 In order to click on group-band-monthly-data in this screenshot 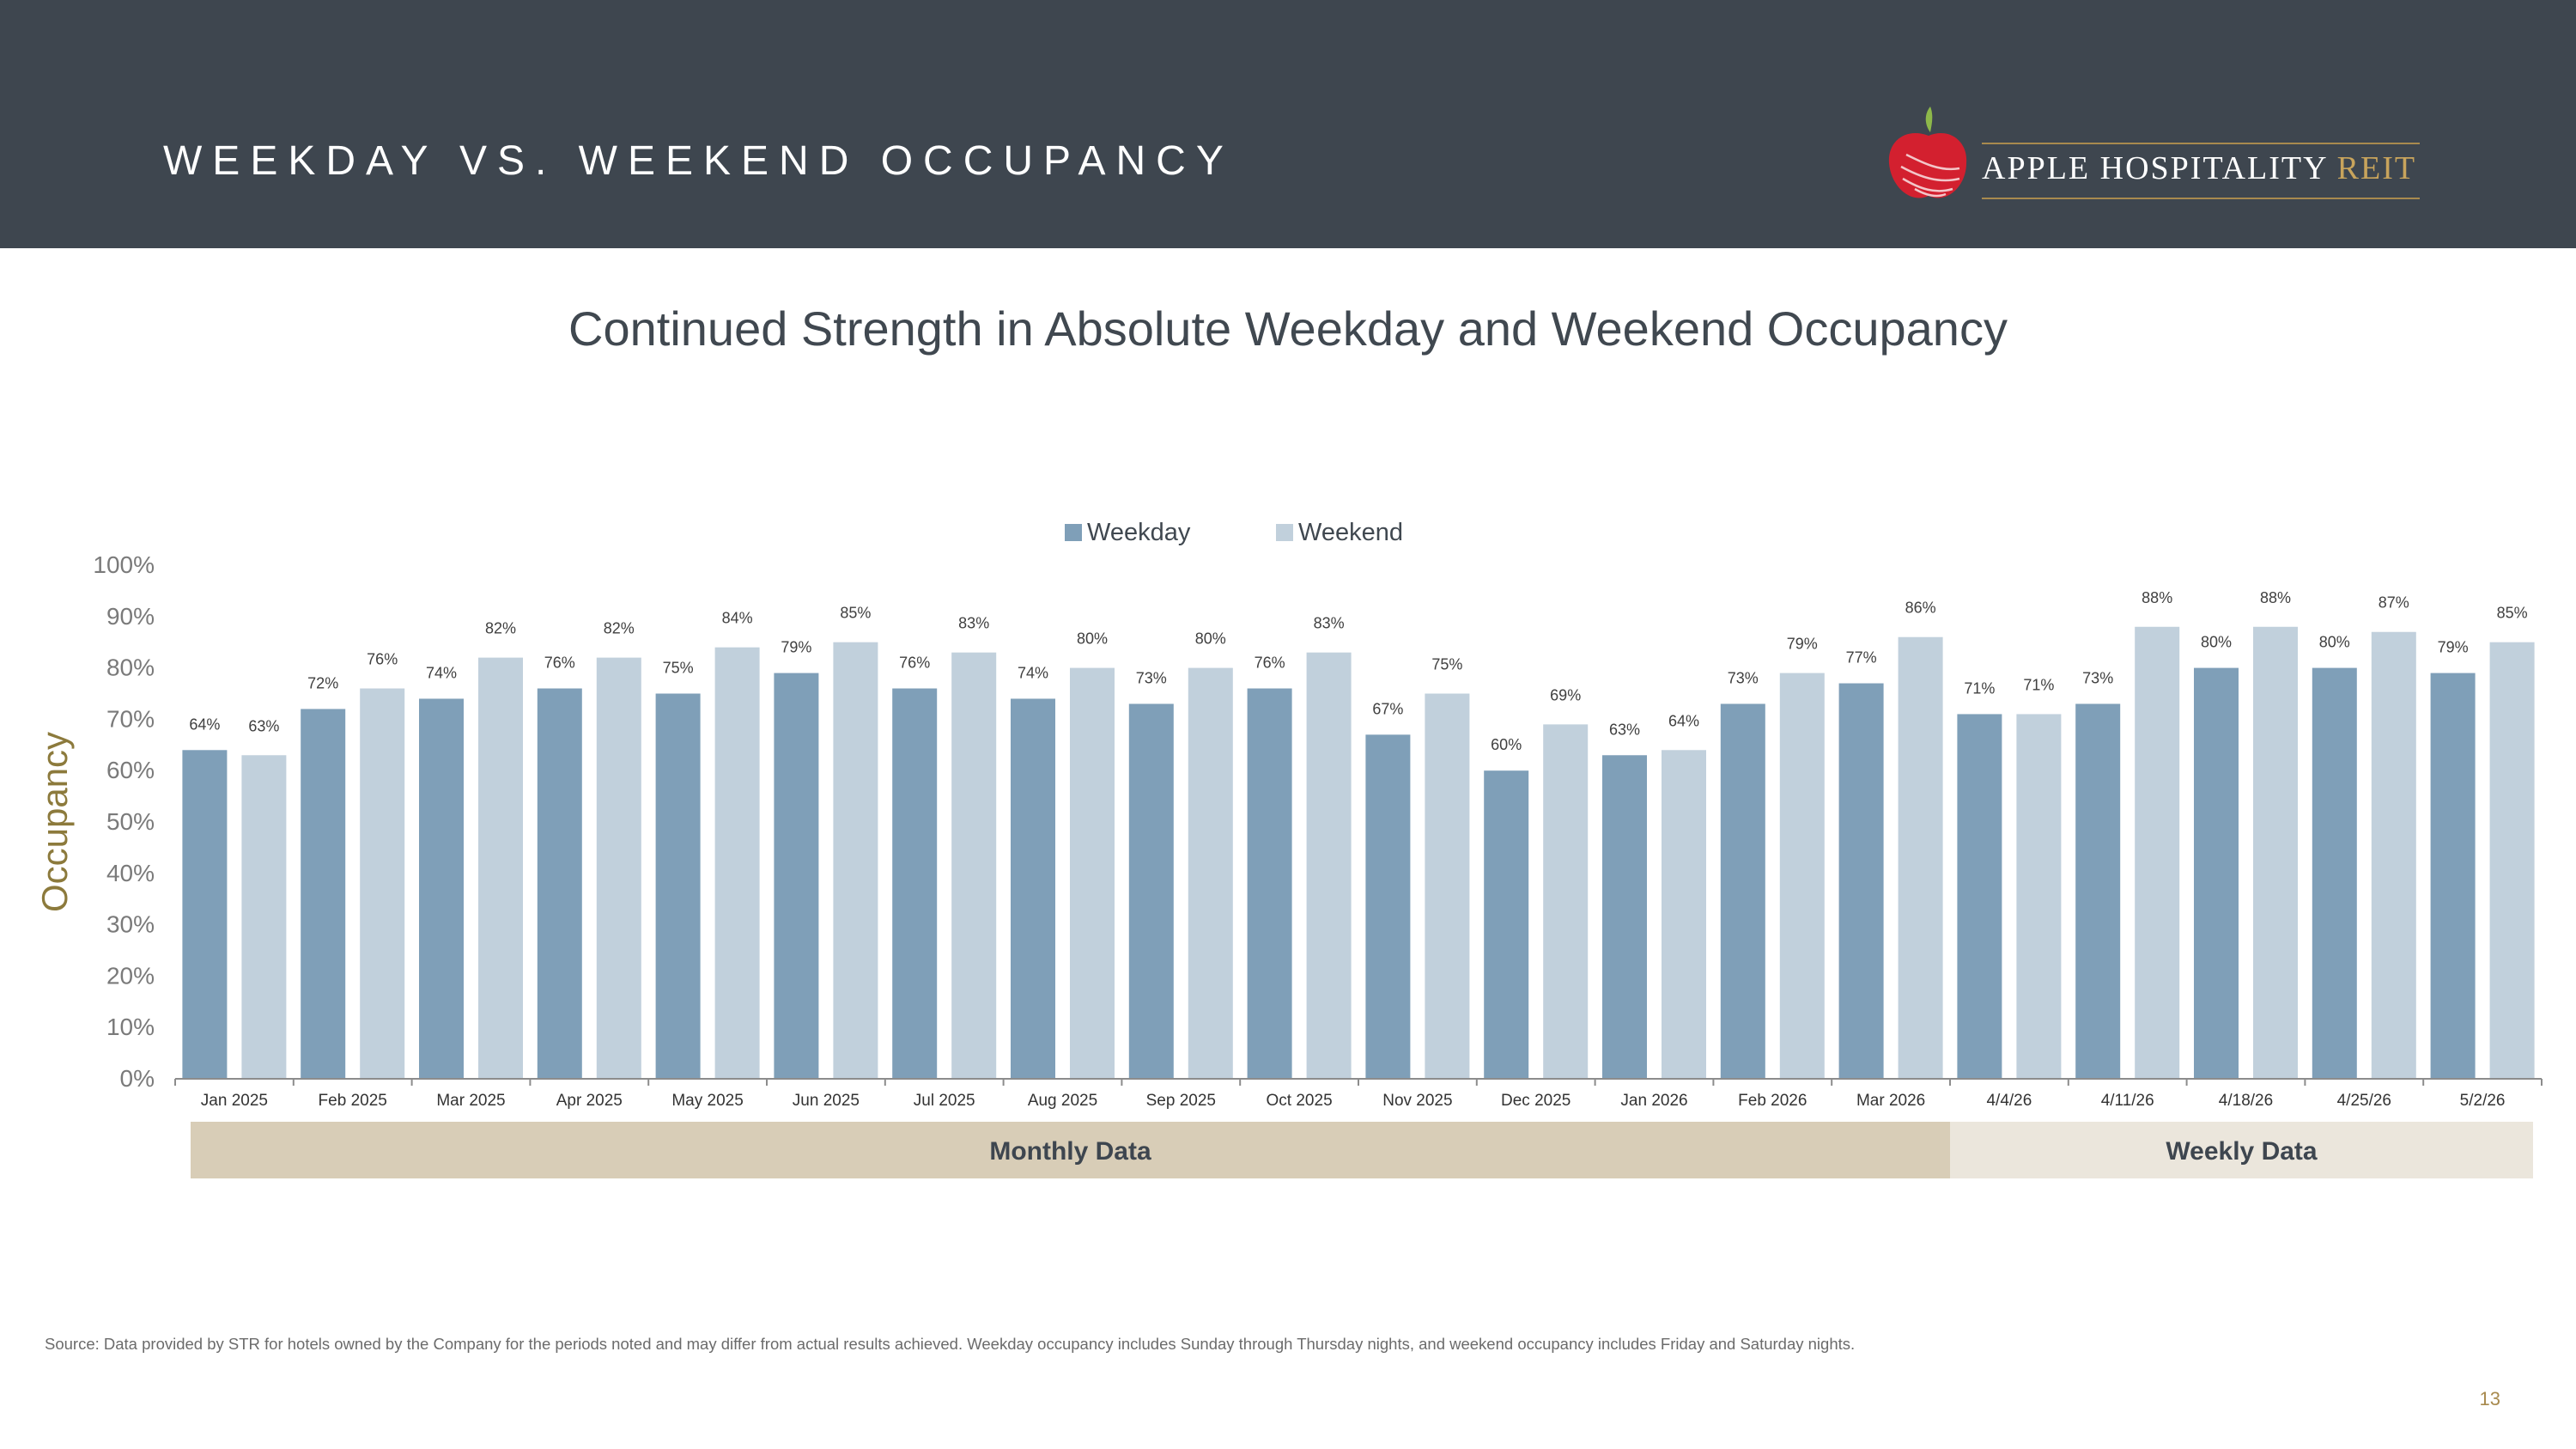, I will do `click(1071, 1150)`.